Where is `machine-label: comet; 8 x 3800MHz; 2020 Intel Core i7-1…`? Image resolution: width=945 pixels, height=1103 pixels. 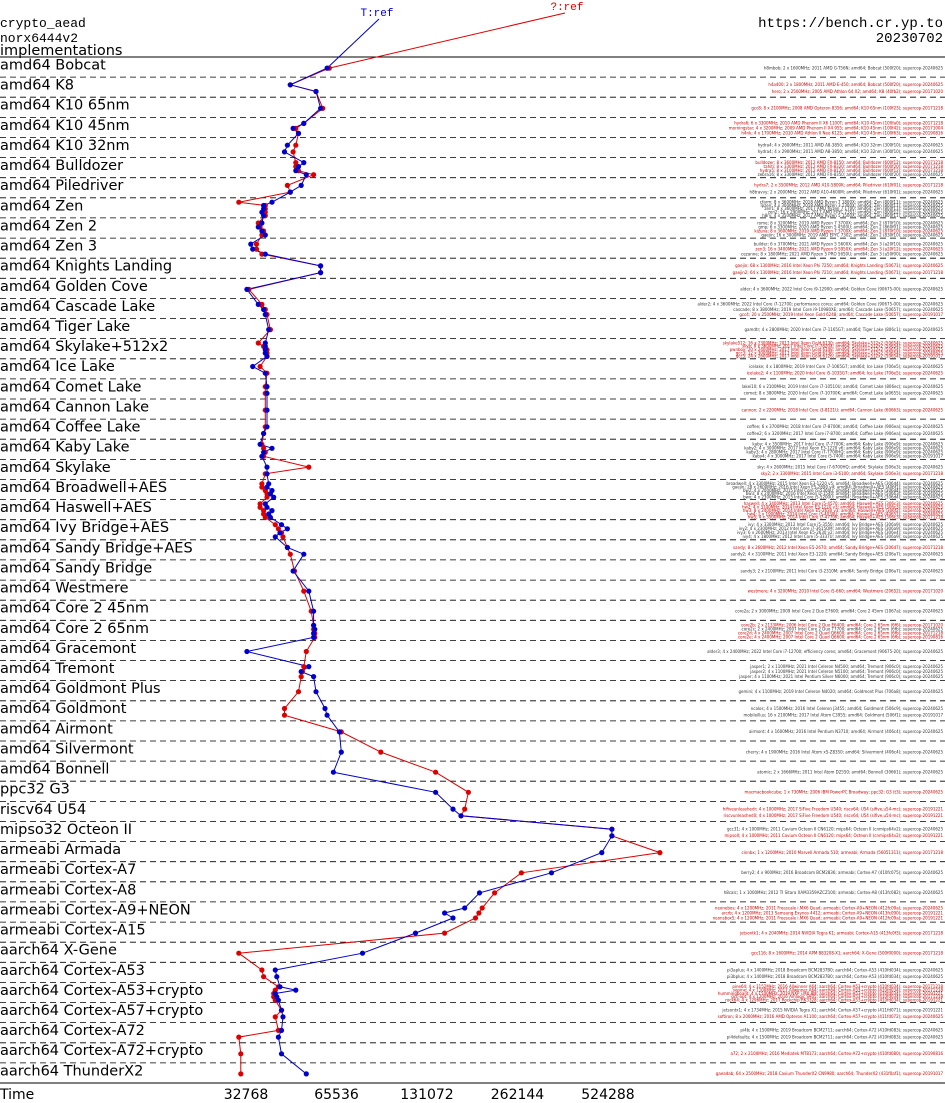
machine-label: comet; 8 x 3800MHz; 2020 Intel Core i7-1… is located at coordinates (844, 393).